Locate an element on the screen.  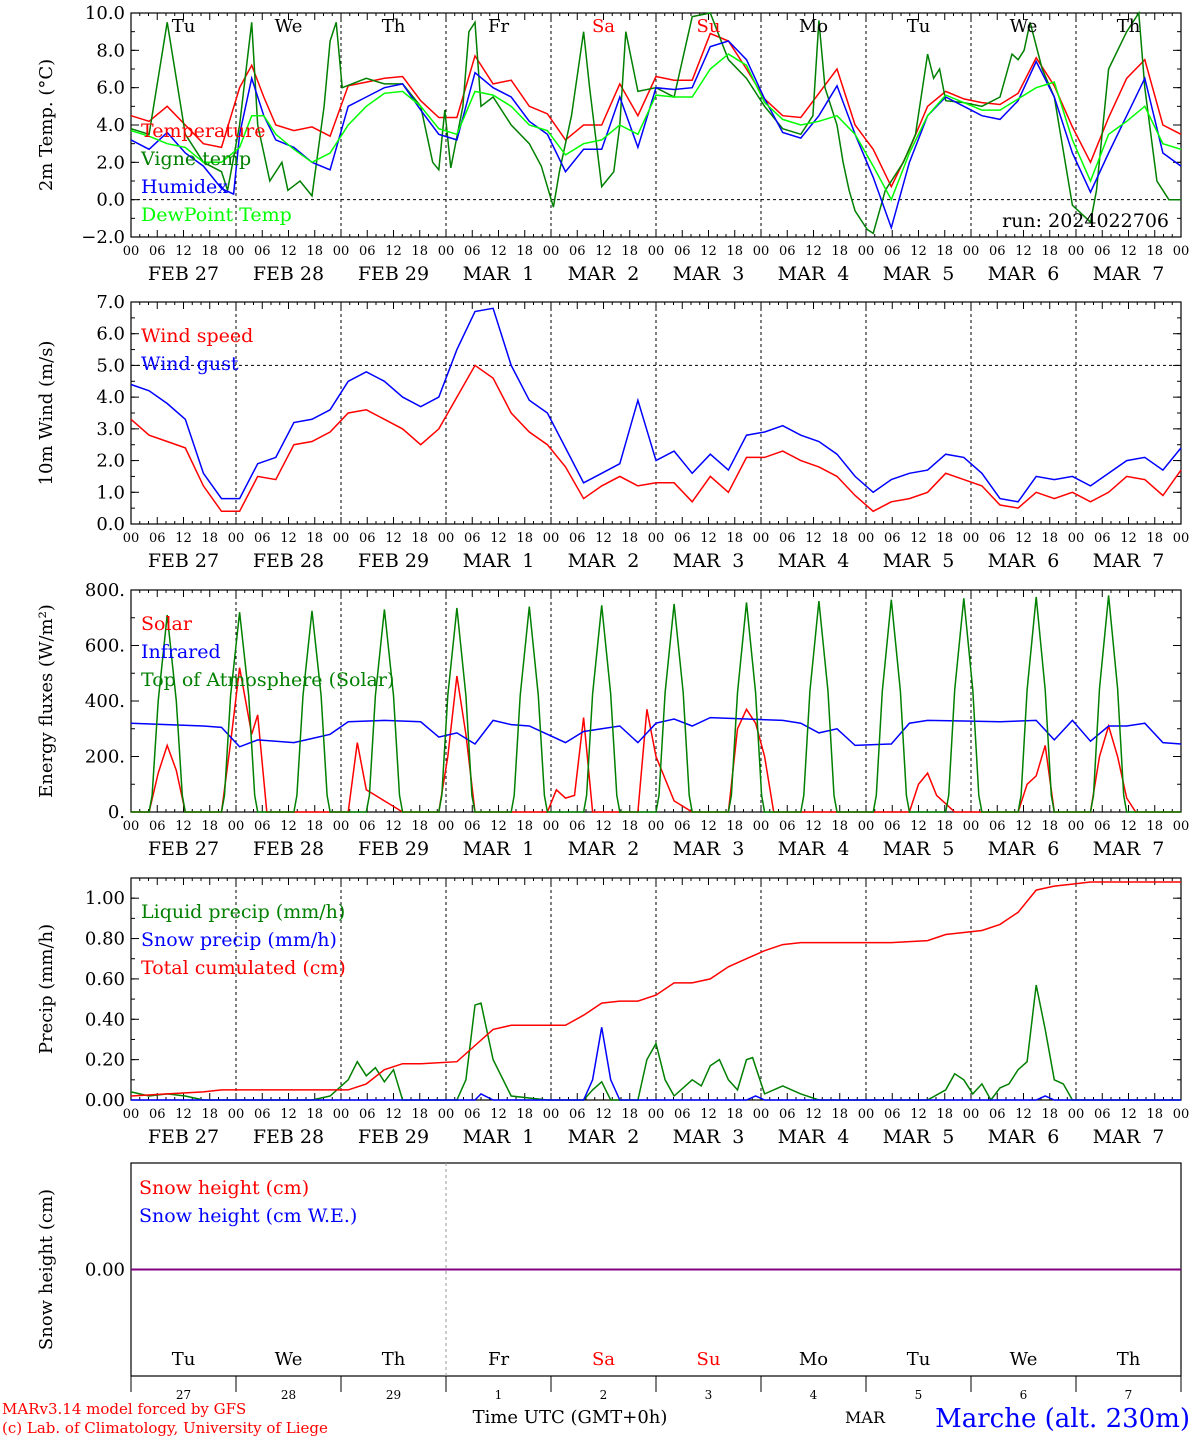
legend-entry: Snow precip (mm/h) is located at coordinates (239, 940).